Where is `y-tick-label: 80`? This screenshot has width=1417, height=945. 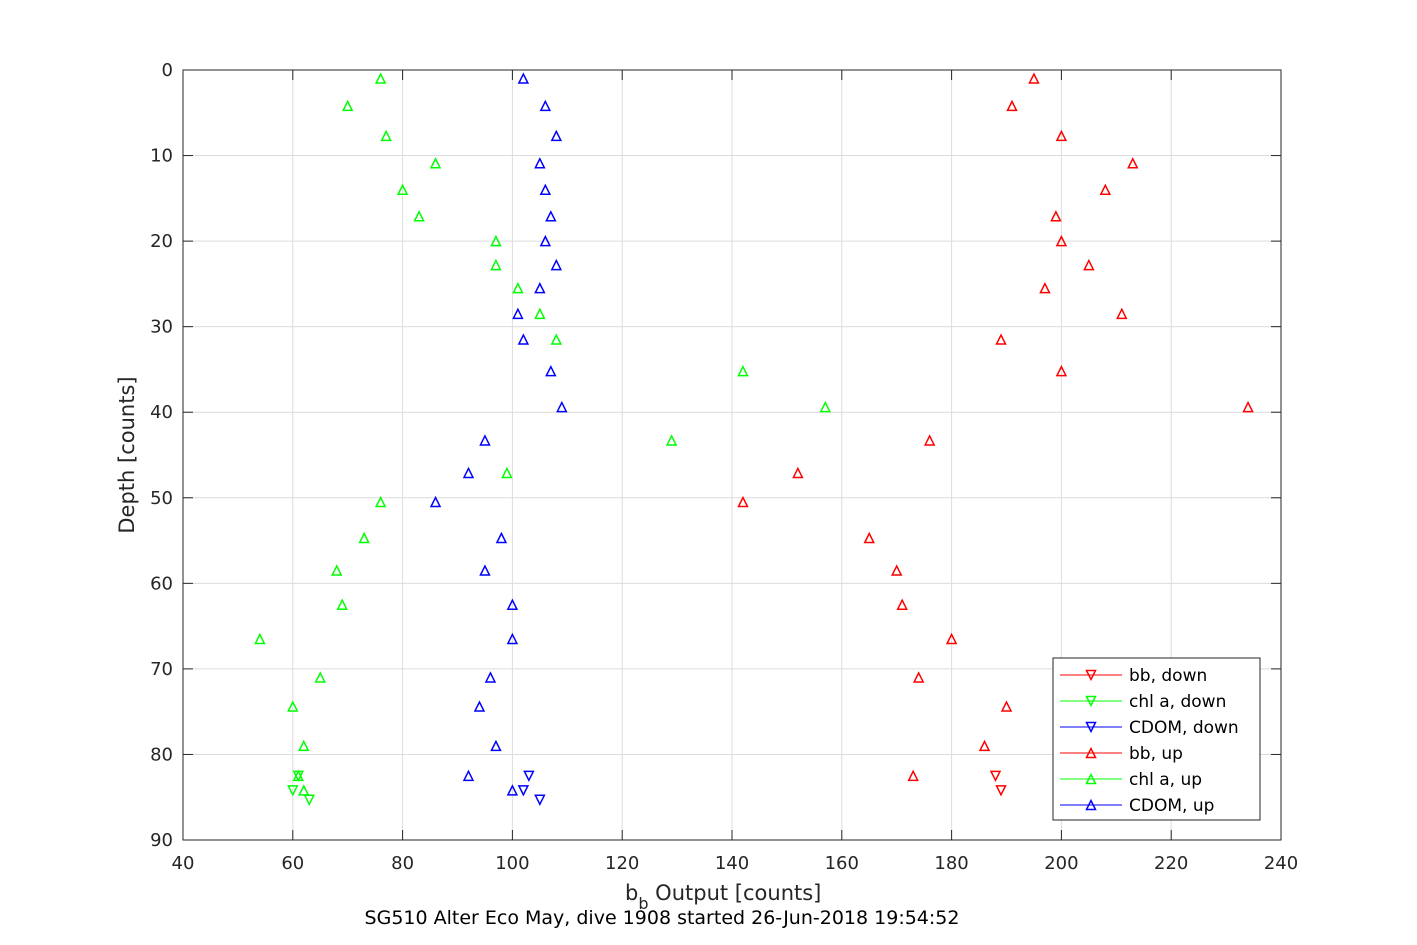 y-tick-label: 80 is located at coordinates (161, 754).